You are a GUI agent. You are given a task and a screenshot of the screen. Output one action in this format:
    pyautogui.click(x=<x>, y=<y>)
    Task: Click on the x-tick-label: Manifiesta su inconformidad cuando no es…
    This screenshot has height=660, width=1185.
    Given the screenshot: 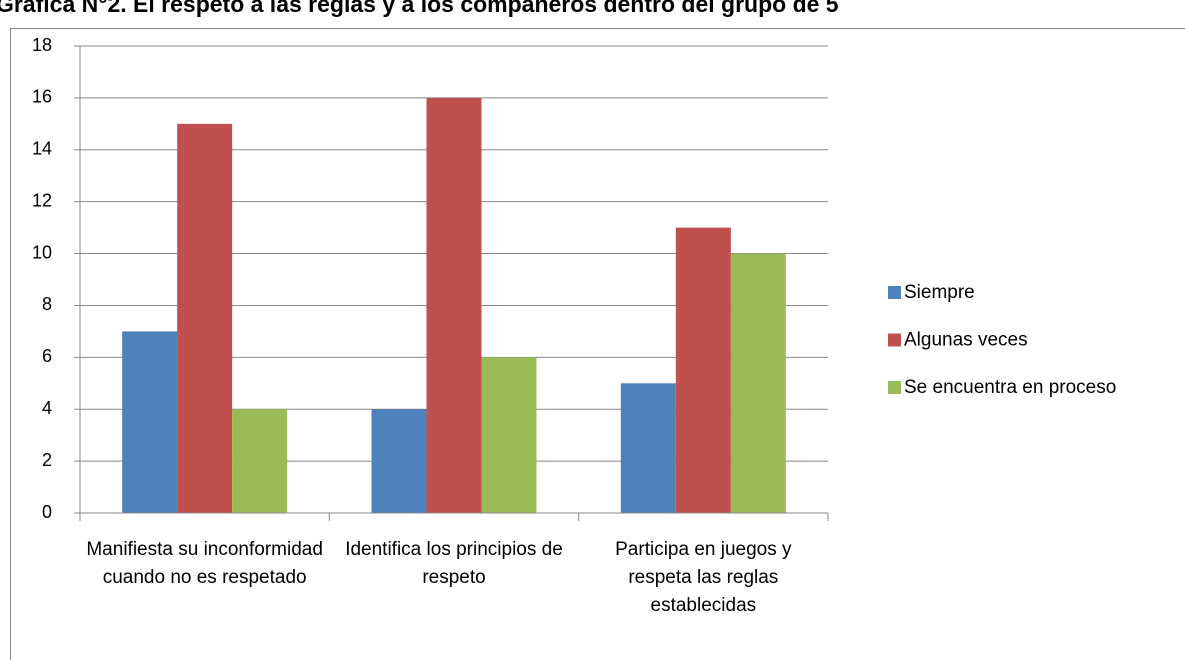 What is the action you would take?
    pyautogui.click(x=204, y=563)
    